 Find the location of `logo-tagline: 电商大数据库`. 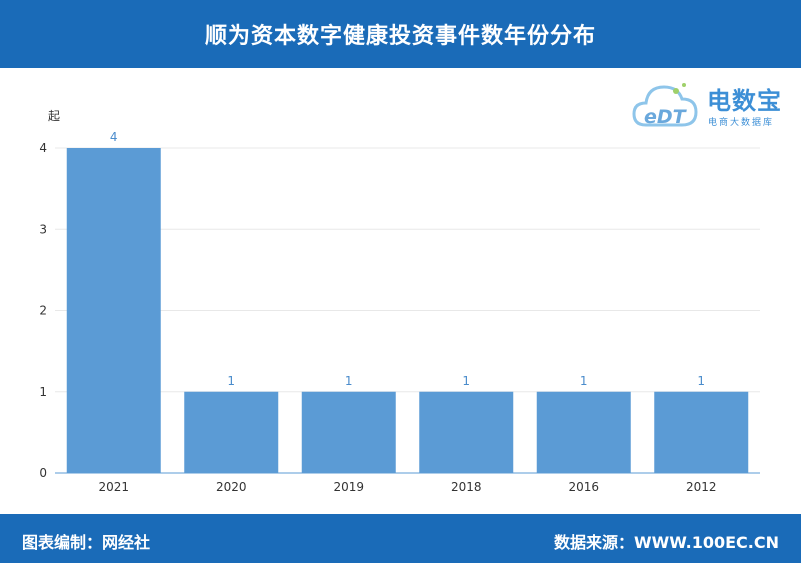

logo-tagline: 电商大数据库 is located at coordinates (741, 123).